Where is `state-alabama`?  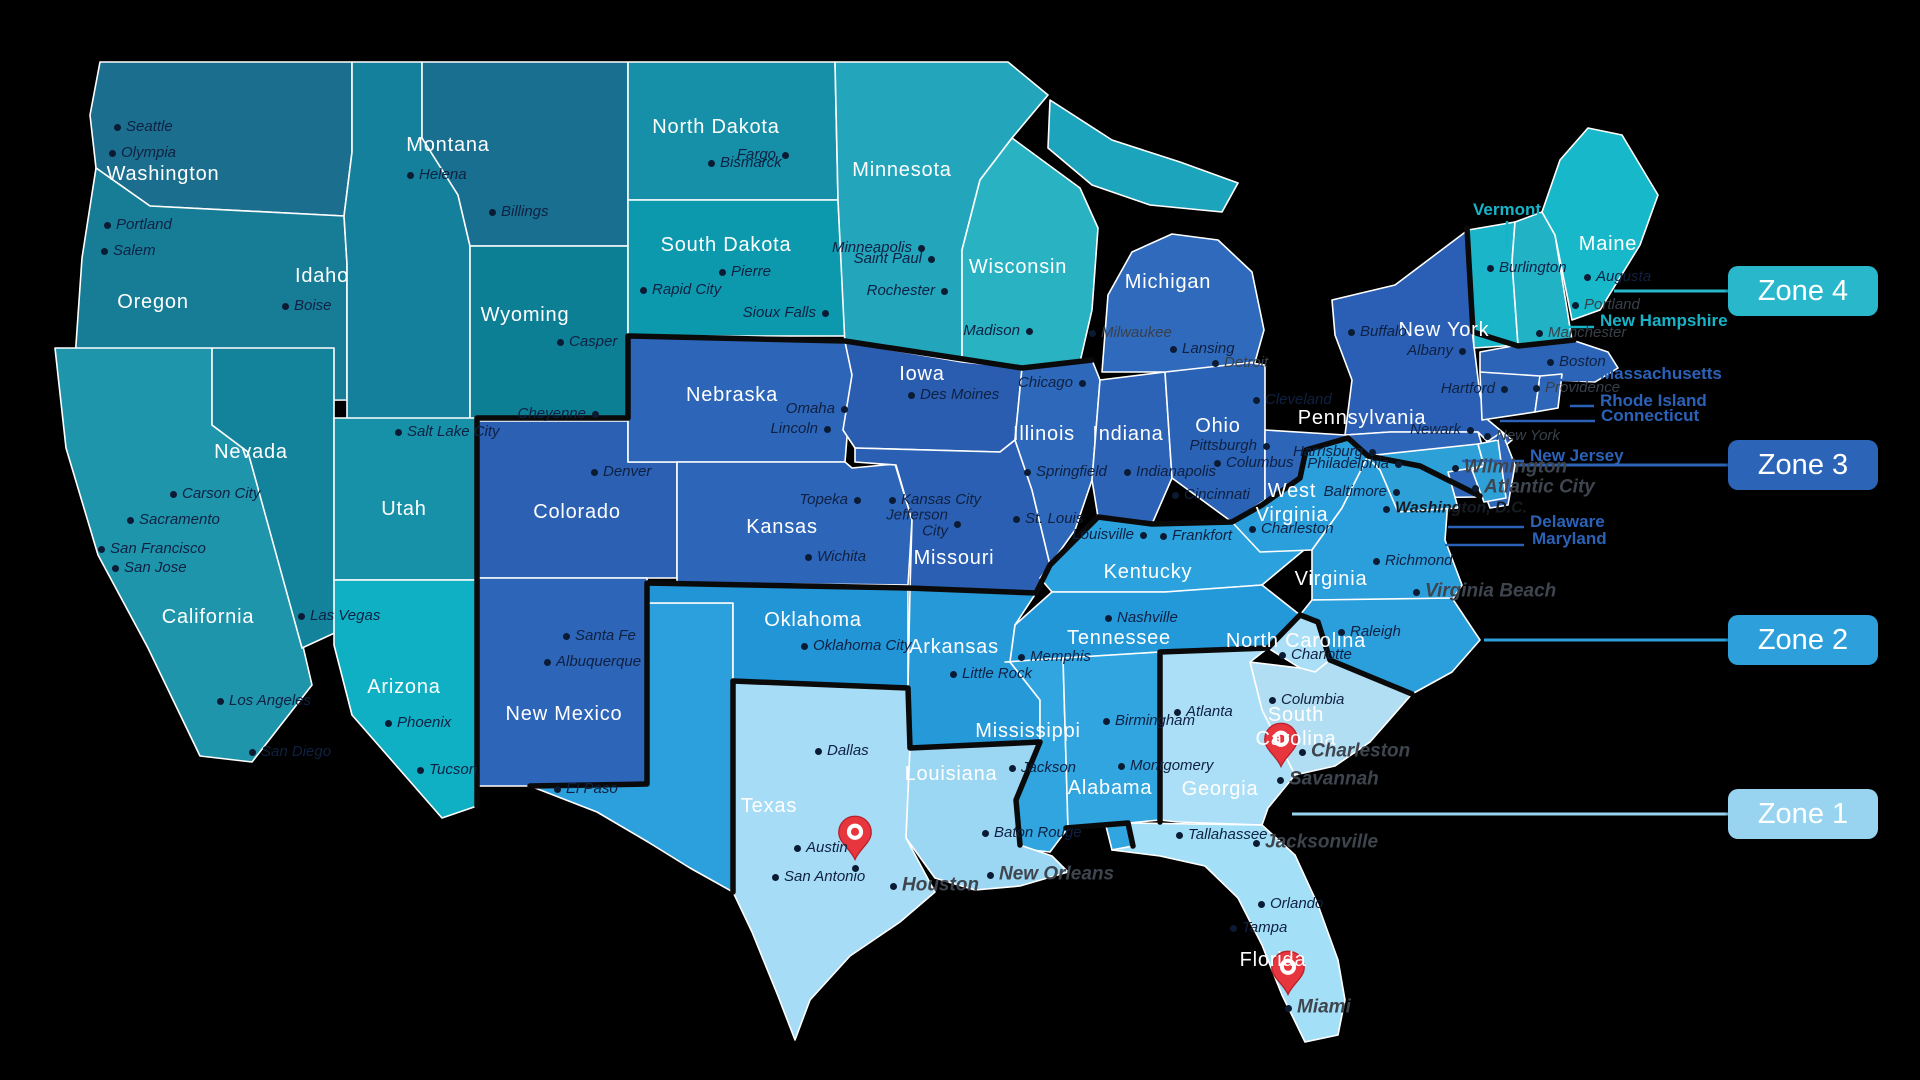
state-alabama is located at coordinates (1111, 751).